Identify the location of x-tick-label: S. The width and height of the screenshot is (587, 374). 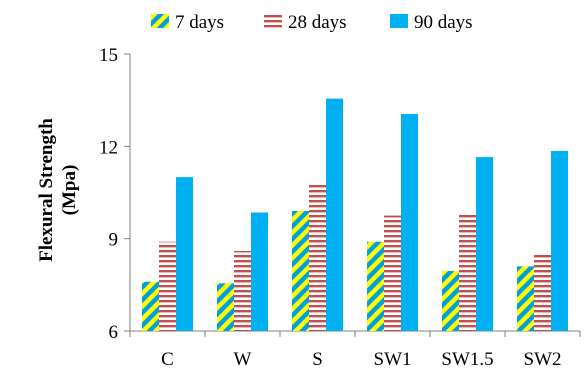
(317, 359).